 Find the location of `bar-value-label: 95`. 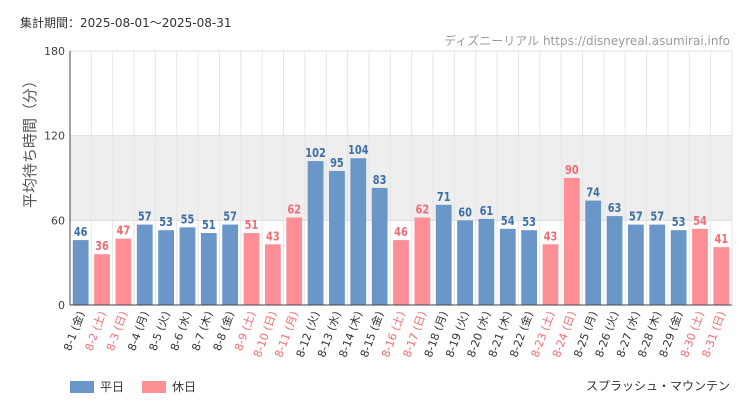

bar-value-label: 95 is located at coordinates (337, 163).